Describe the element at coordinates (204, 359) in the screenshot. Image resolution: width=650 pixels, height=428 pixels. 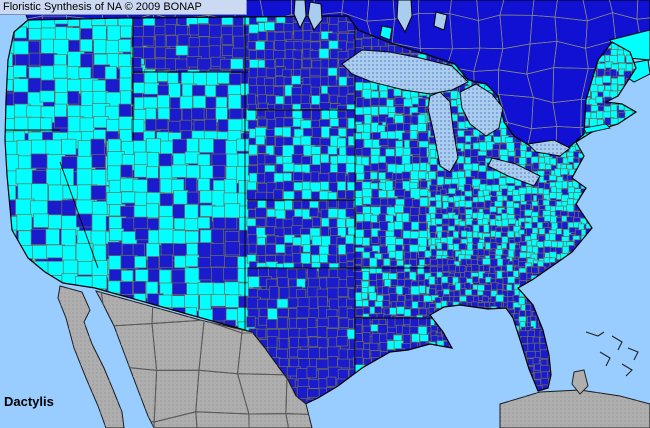
I see `mexico-mainland-stipple` at that location.